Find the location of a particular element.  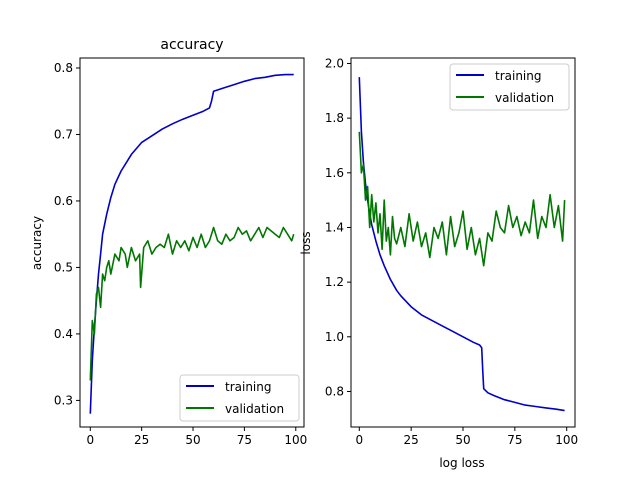

accuracy-chart-y-tick-label: 0.8 is located at coordinates (63, 68).